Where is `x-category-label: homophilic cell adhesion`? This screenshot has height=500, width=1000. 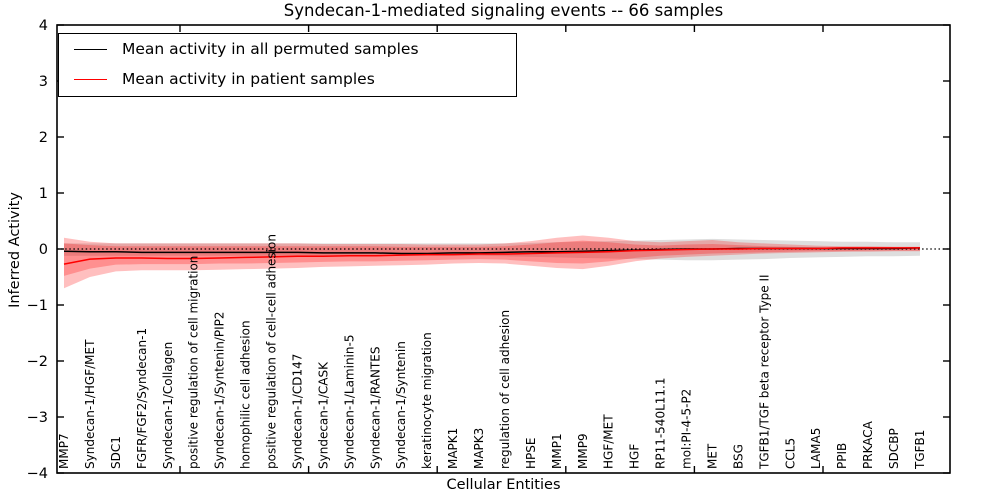 x-category-label: homophilic cell adhesion is located at coordinates (246, 394).